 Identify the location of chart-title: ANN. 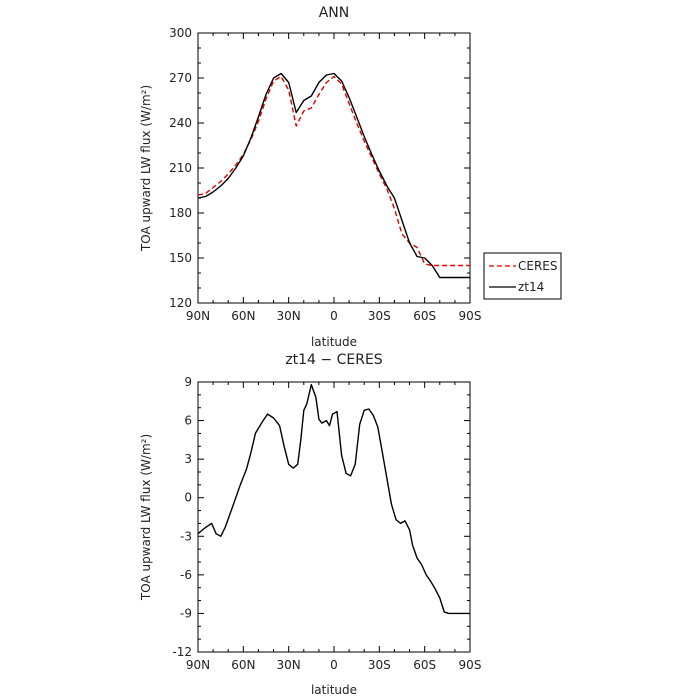
(334, 13).